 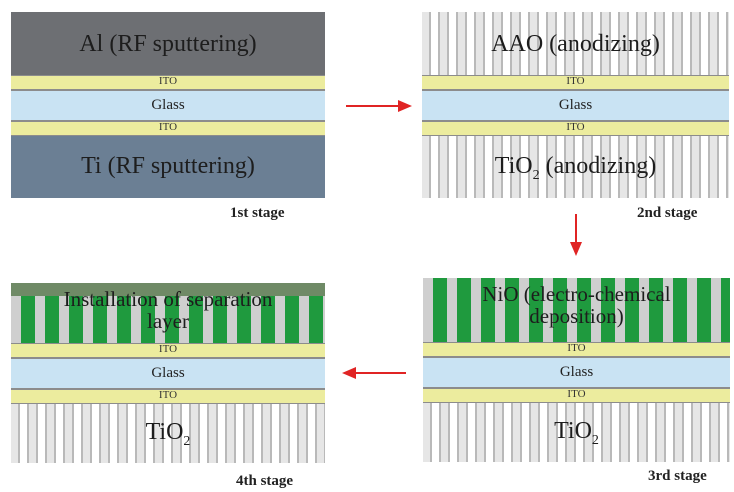 I want to click on tio2-rest: (anodizing), so click(x=598, y=166).